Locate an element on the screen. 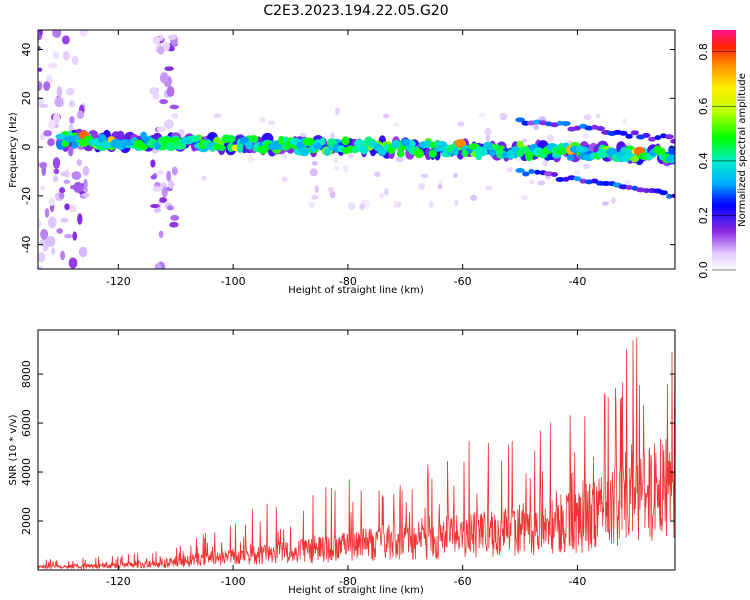 The width and height of the screenshot is (750, 600). top-y-tick-label: 20 is located at coordinates (26, 98).